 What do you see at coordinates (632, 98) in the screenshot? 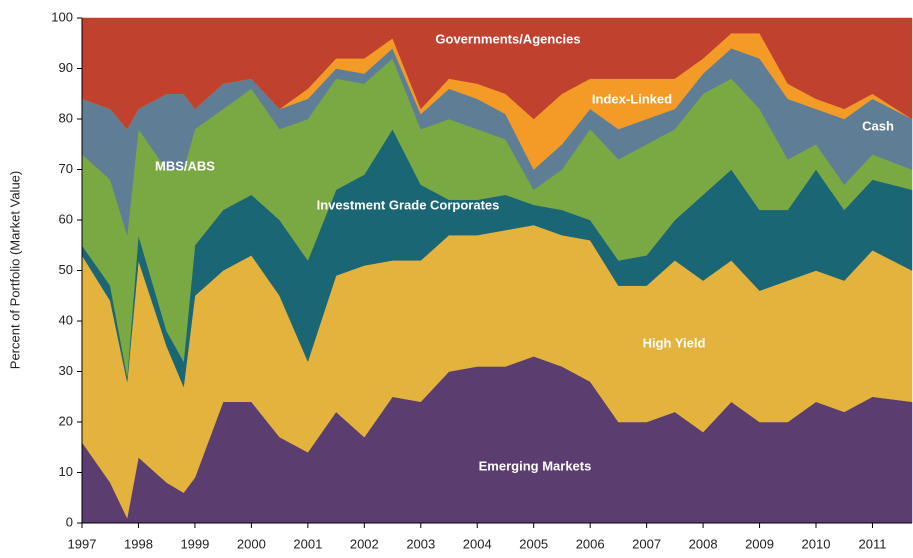
I see `area-label: Index-Linked` at bounding box center [632, 98].